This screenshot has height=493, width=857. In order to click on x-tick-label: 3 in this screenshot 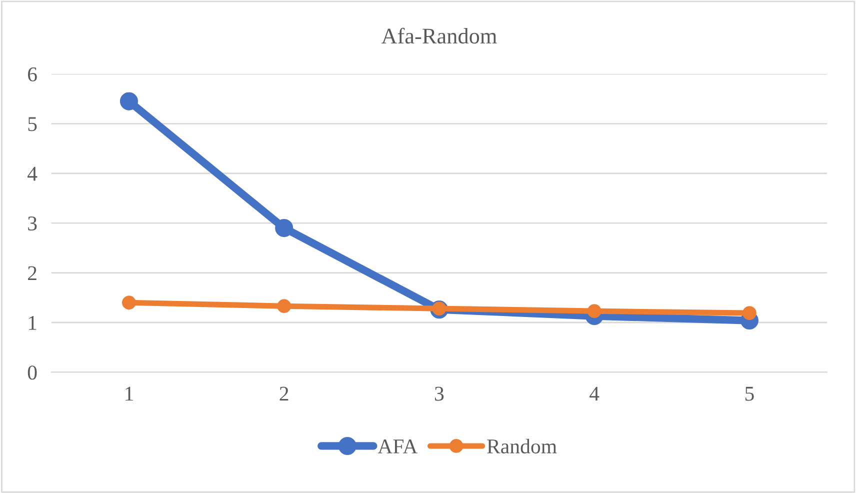, I will do `click(439, 393)`.